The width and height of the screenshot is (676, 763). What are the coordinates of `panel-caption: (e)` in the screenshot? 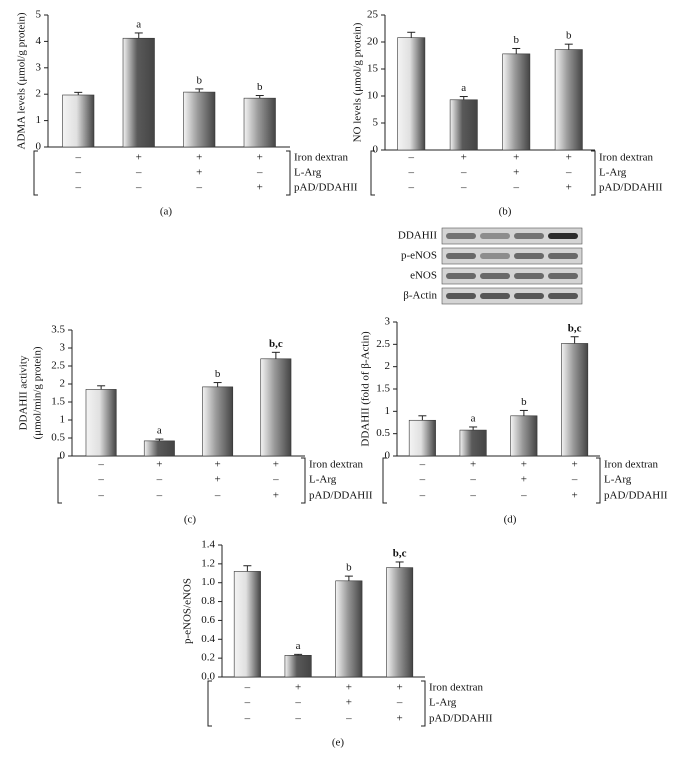 It's located at (338, 743).